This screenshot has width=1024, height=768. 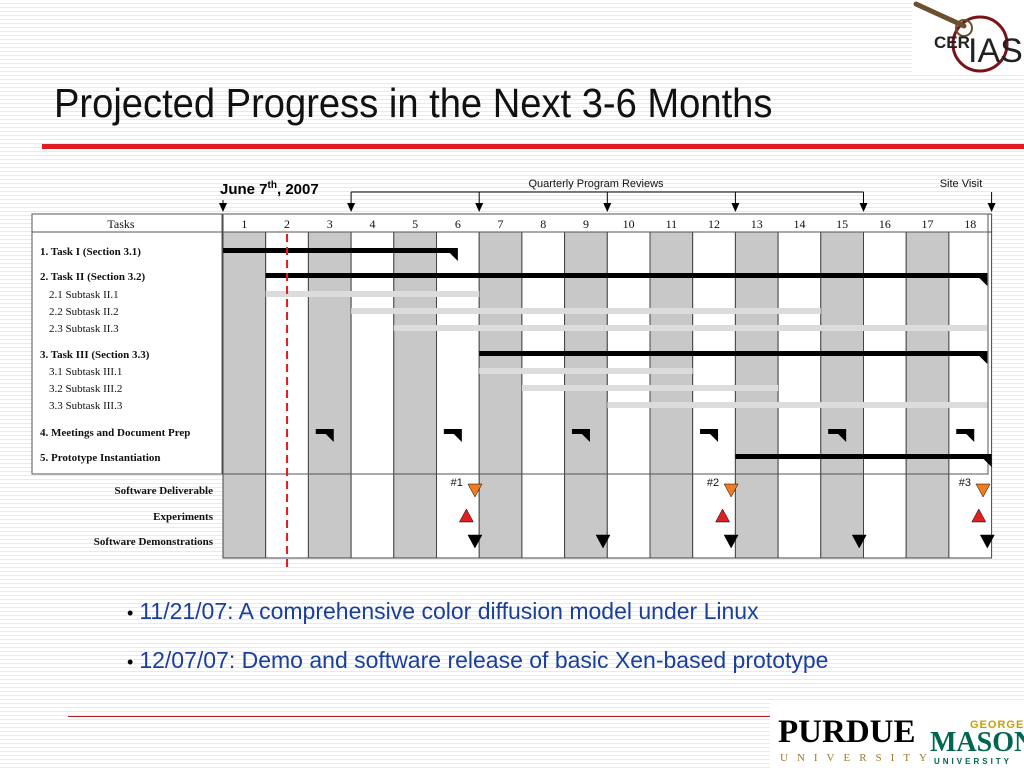 What do you see at coordinates (84, 312) in the screenshot?
I see `task-label-4: 2.2 Subtask II.2` at bounding box center [84, 312].